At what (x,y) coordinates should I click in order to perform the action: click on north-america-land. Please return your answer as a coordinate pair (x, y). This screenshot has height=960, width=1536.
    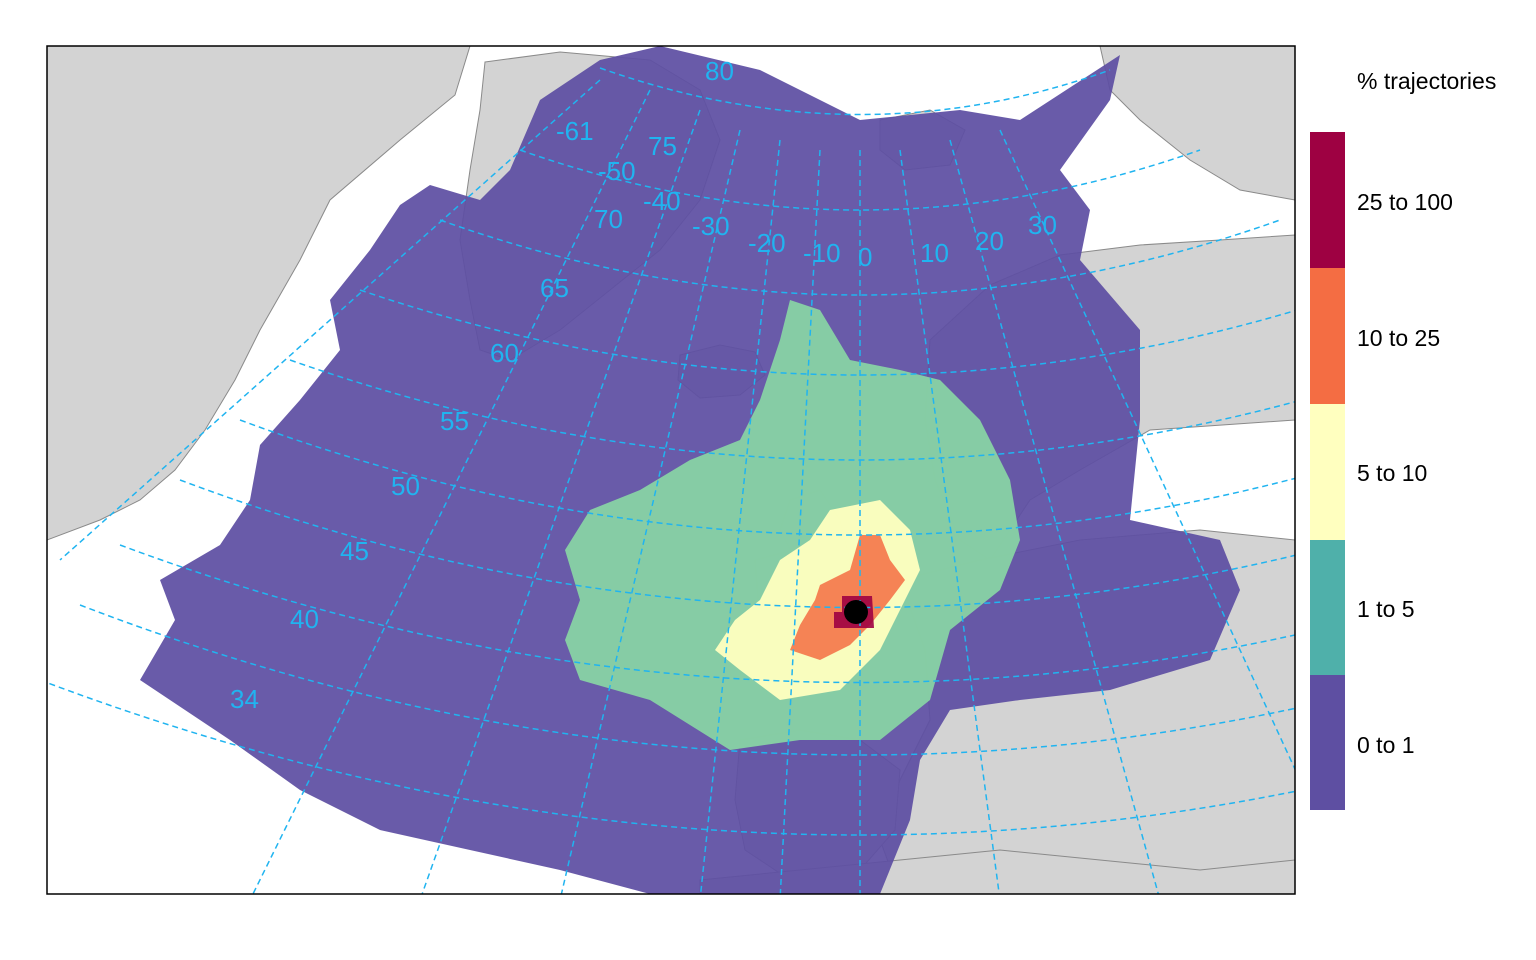
    Looking at the image, I should click on (259, 293).